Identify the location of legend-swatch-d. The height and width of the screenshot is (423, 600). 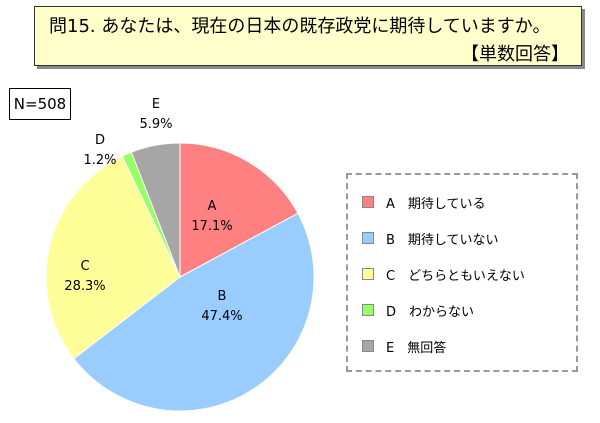
(368, 310).